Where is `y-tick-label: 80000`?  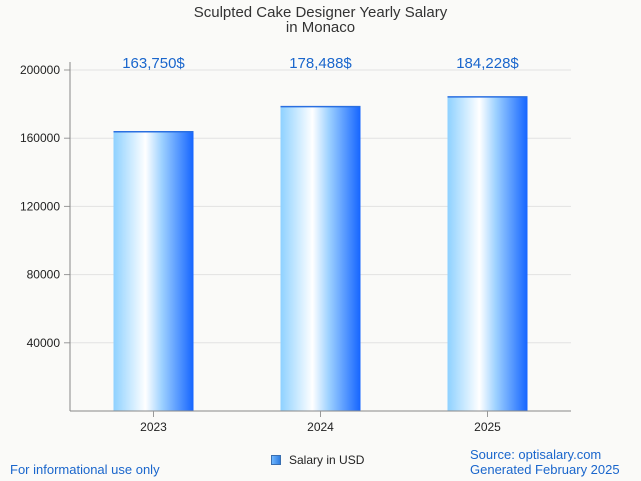
y-tick-label: 80000 is located at coordinates (44, 275).